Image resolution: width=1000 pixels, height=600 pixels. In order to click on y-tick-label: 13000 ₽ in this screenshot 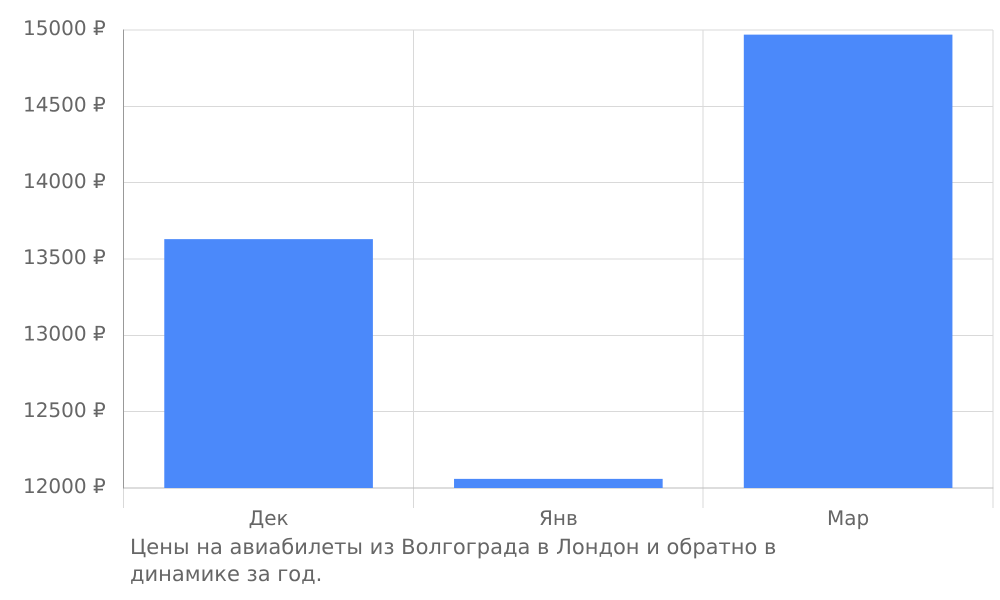, I will do `click(64, 334)`.